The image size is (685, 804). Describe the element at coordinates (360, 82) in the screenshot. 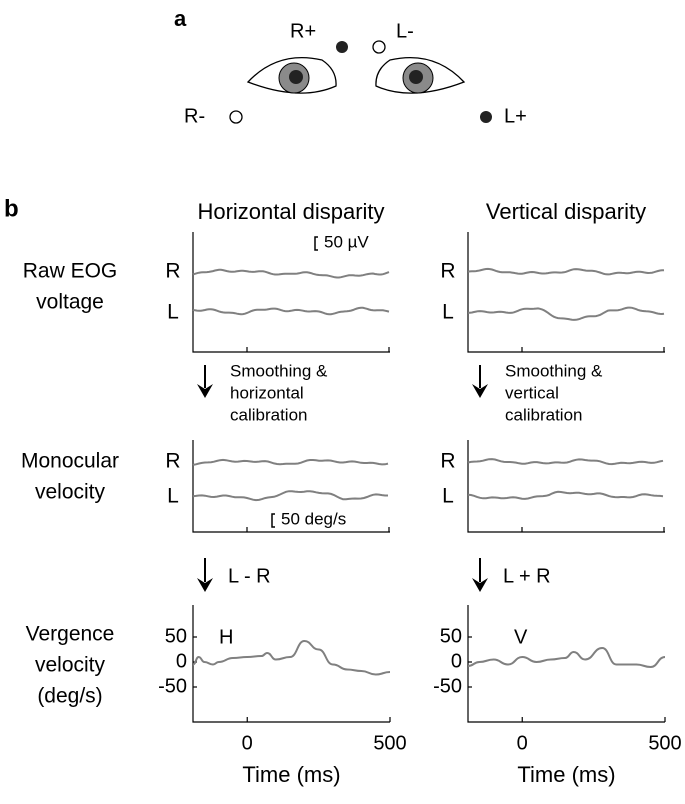

I see `eyes` at that location.